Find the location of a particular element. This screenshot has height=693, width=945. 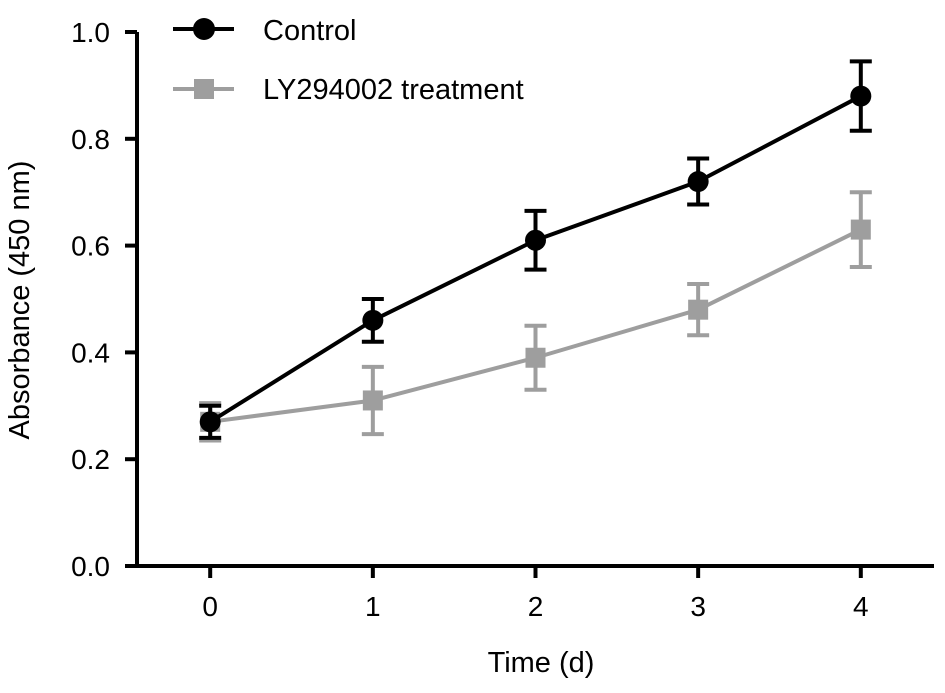

y-tick-label: 0.6 is located at coordinates (90, 246).